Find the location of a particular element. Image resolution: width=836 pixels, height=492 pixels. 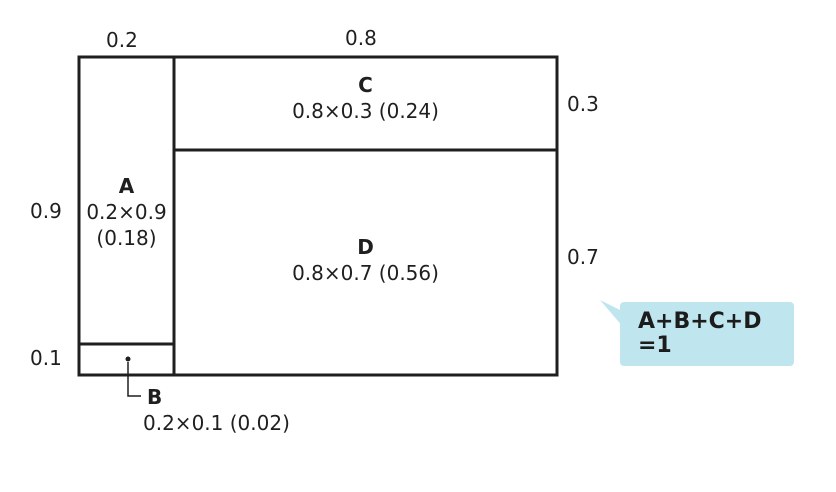

right-height-label-c: 0.3 is located at coordinates (583, 104).